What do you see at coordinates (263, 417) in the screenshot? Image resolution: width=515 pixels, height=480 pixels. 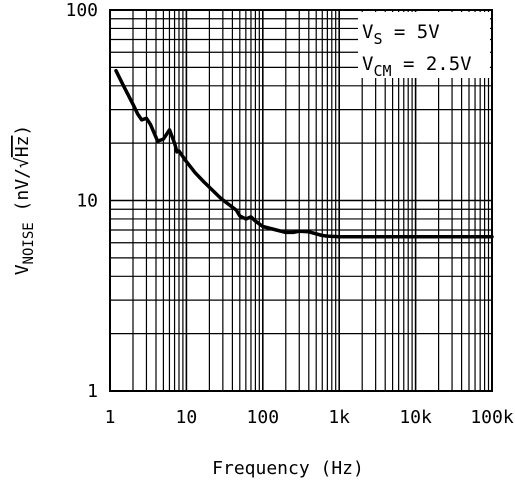 I see `x-tick-label: 100` at bounding box center [263, 417].